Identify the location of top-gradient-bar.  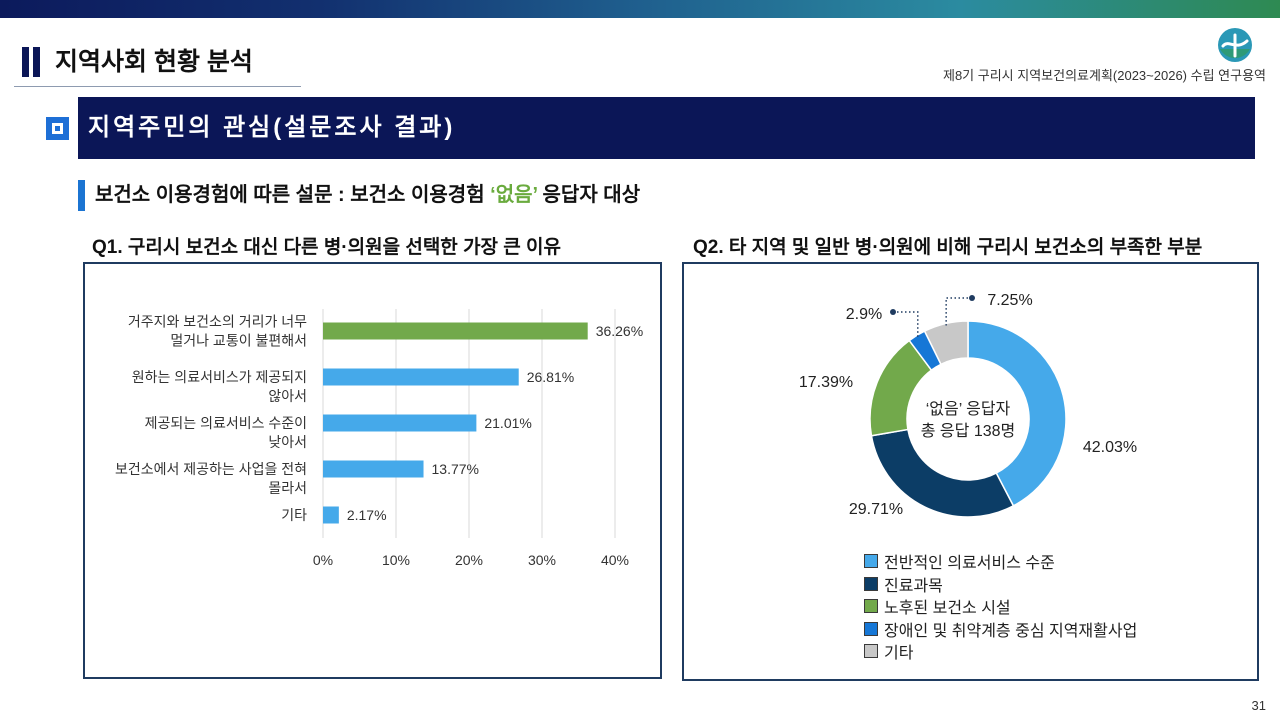
(640, 9).